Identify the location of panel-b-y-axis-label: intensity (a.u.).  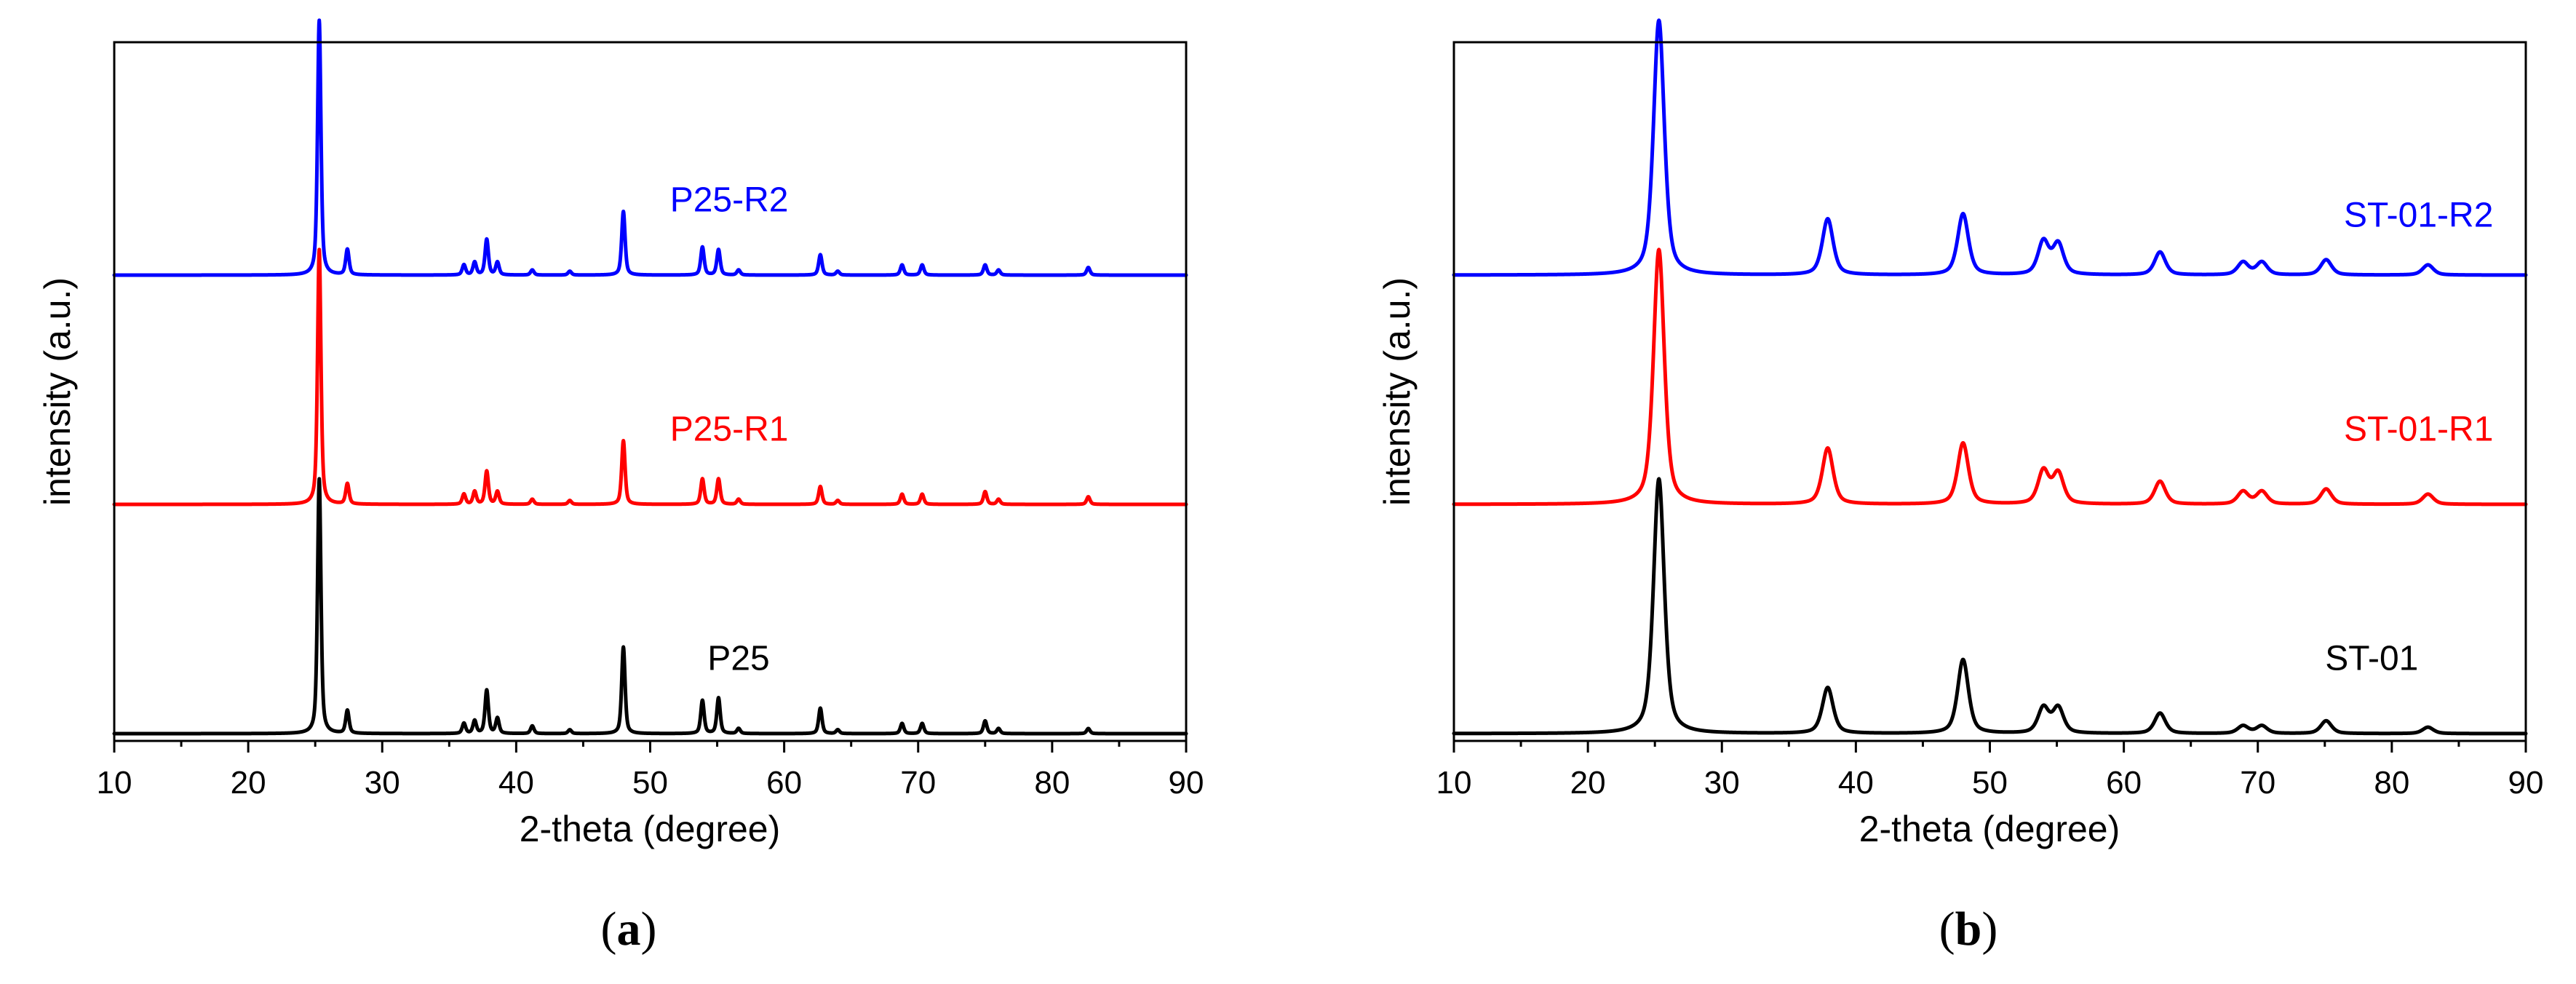
(1397, 391).